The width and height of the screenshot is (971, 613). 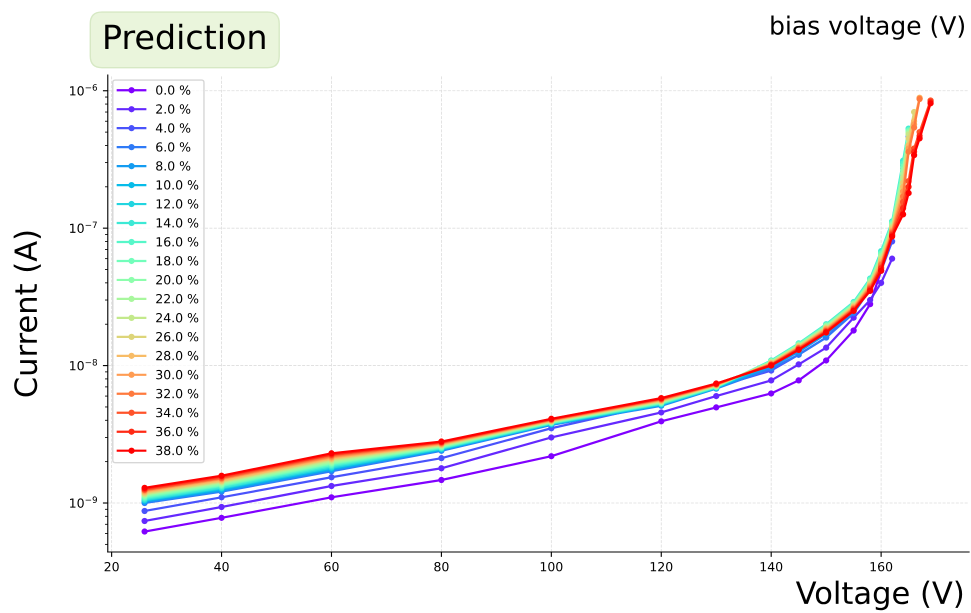 I want to click on x-tick-label: 20, so click(x=111, y=567).